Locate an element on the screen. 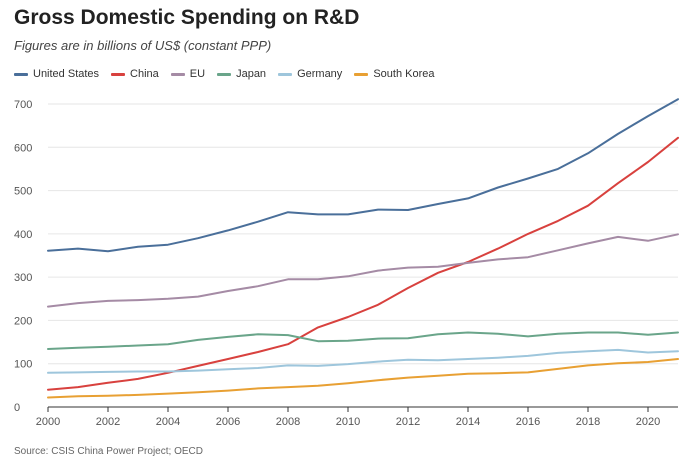 The height and width of the screenshot is (464, 700). y-tick-label: 300 is located at coordinates (23, 278).